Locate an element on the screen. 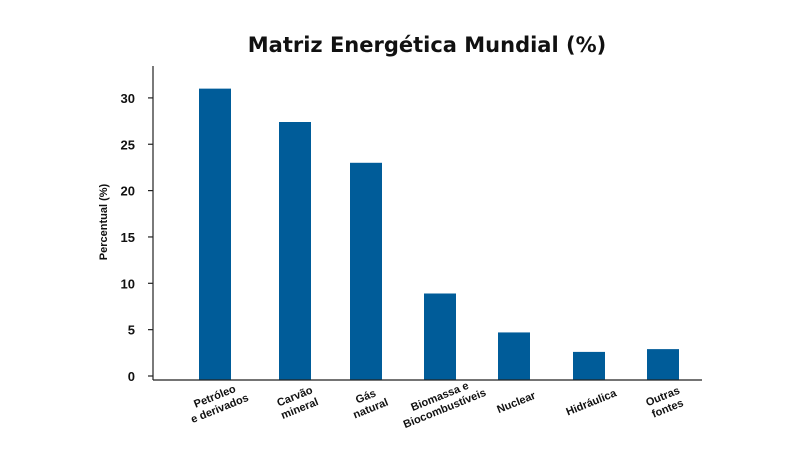 The height and width of the screenshot is (451, 800). x-tick-label: Hidráulica is located at coordinates (591, 402).